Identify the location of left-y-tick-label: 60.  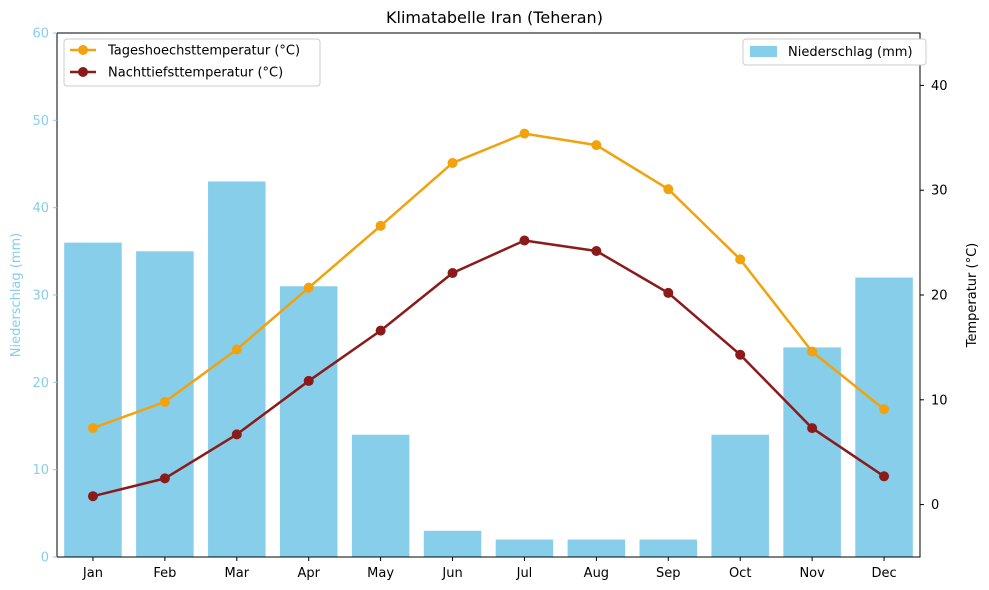
(40, 34).